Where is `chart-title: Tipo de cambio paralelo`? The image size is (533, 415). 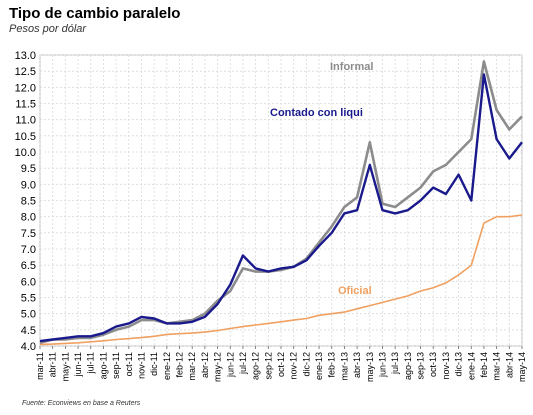
chart-title: Tipo de cambio paralelo is located at coordinates (95, 13).